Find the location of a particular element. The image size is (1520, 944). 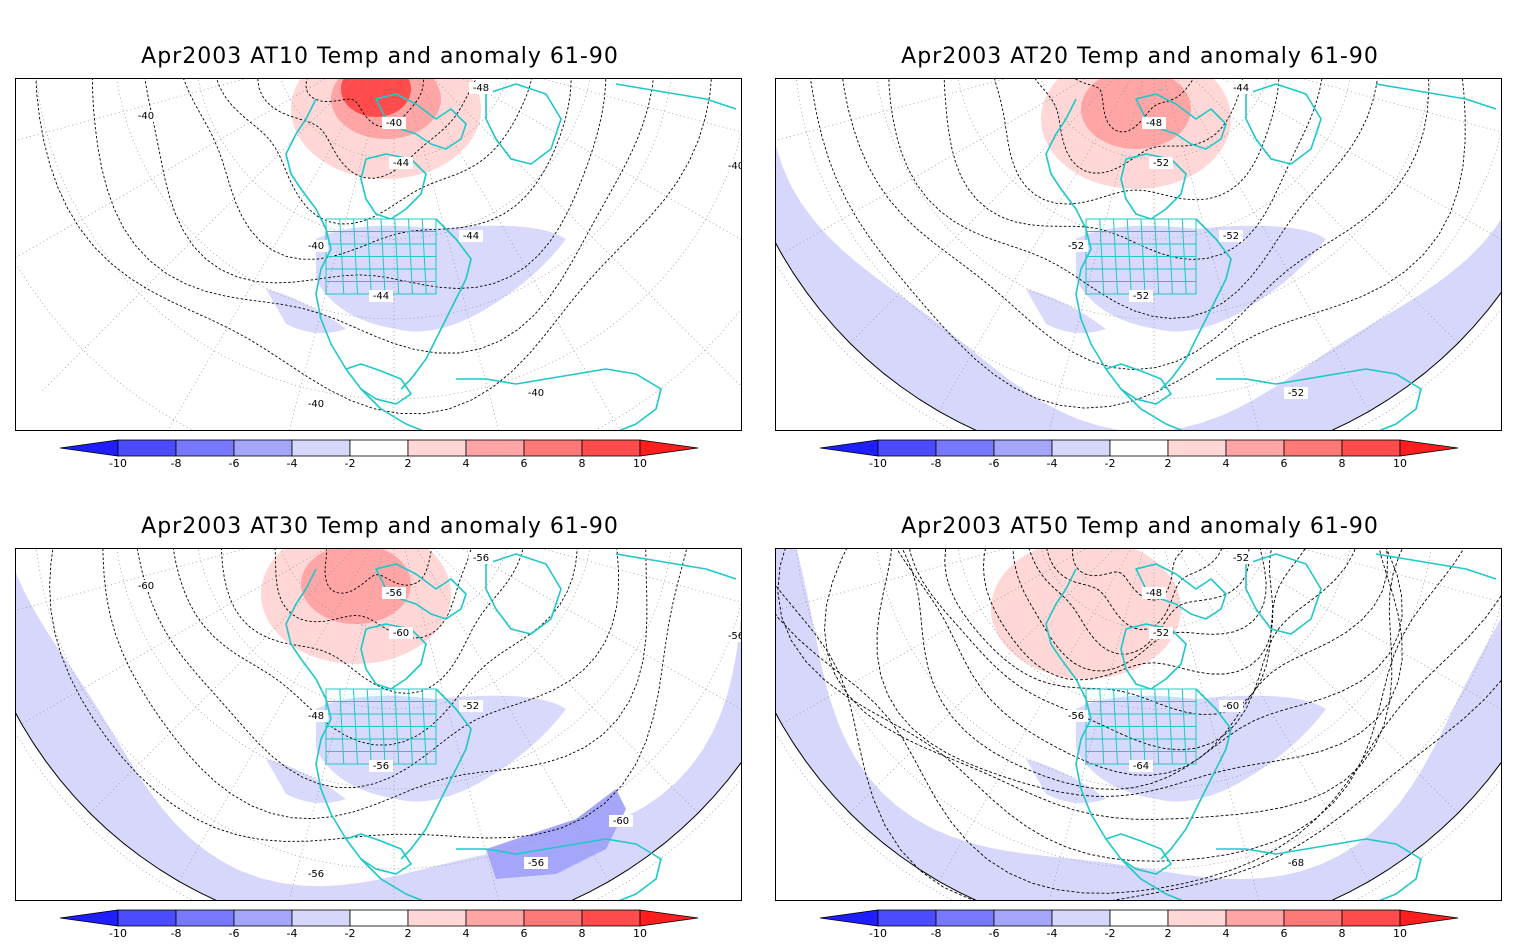

isotherms is located at coordinates (368, 695).